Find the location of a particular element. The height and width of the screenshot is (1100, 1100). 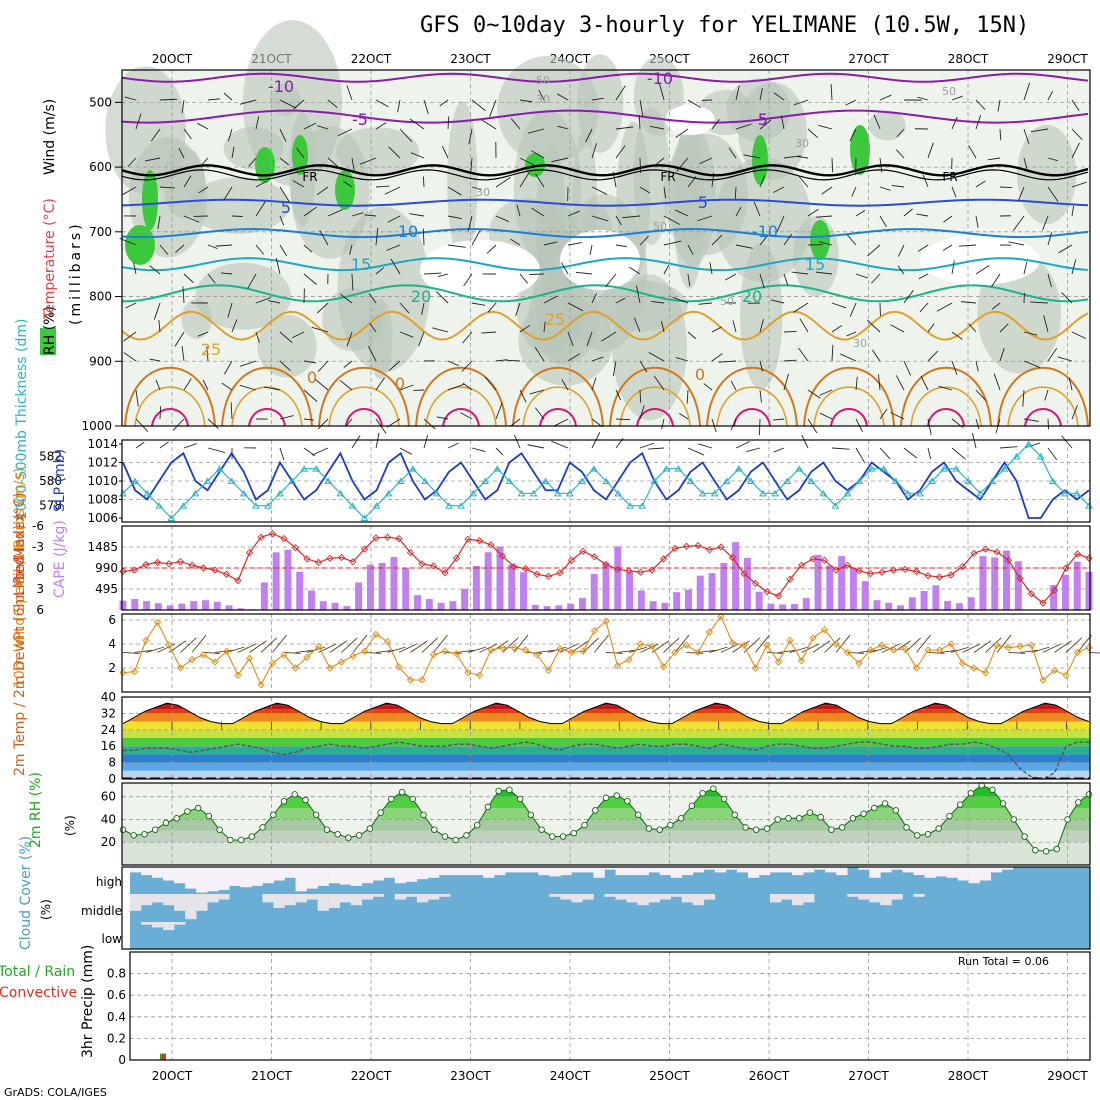

rh-label: RH (%) is located at coordinates (50, 330).